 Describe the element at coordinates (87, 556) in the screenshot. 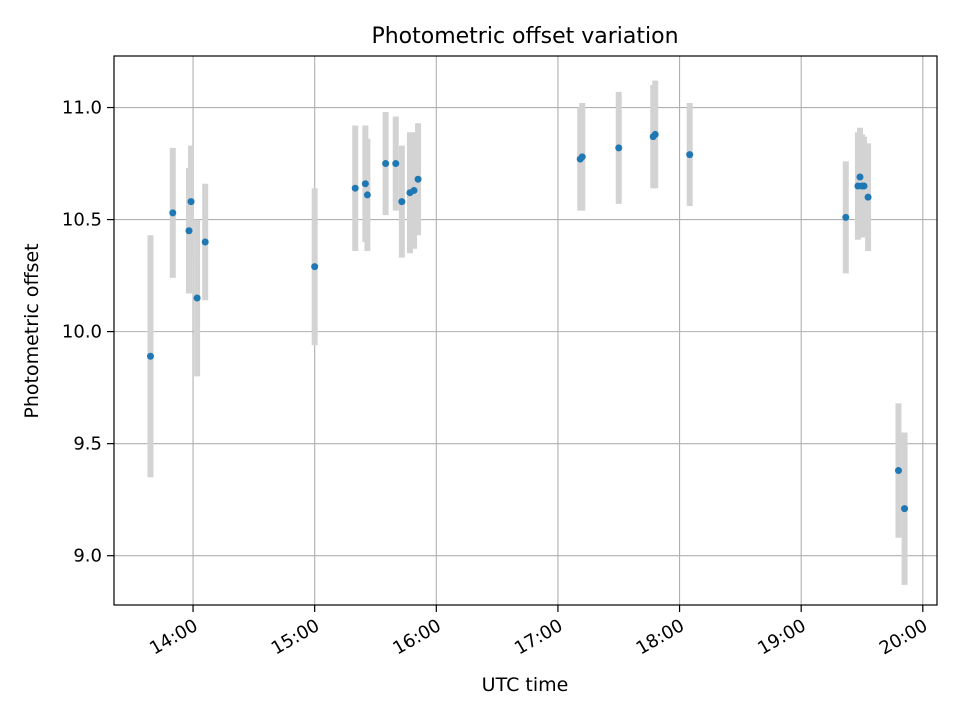

I see `y-tick-label: 9.0` at that location.